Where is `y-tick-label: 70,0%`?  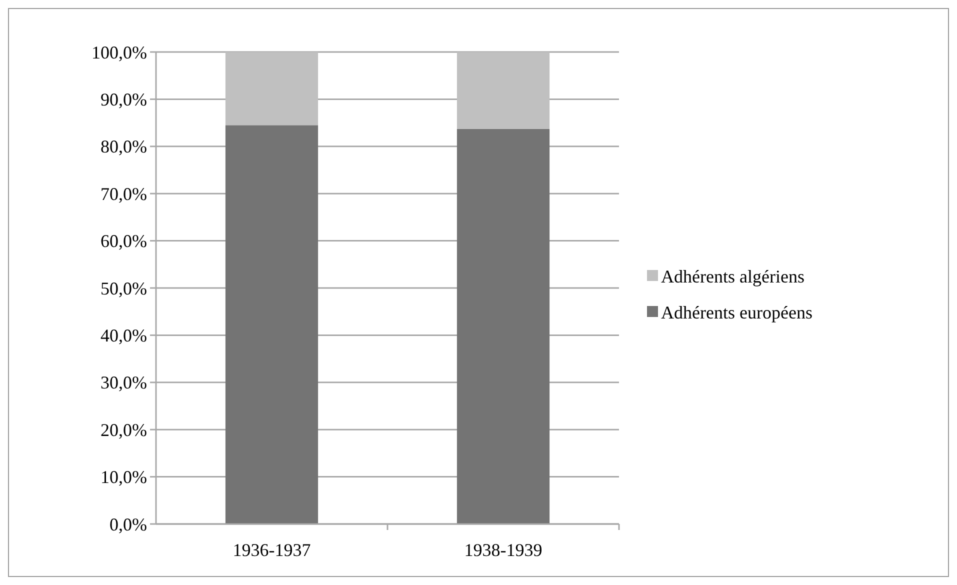
y-tick-label: 70,0% is located at coordinates (123, 194).